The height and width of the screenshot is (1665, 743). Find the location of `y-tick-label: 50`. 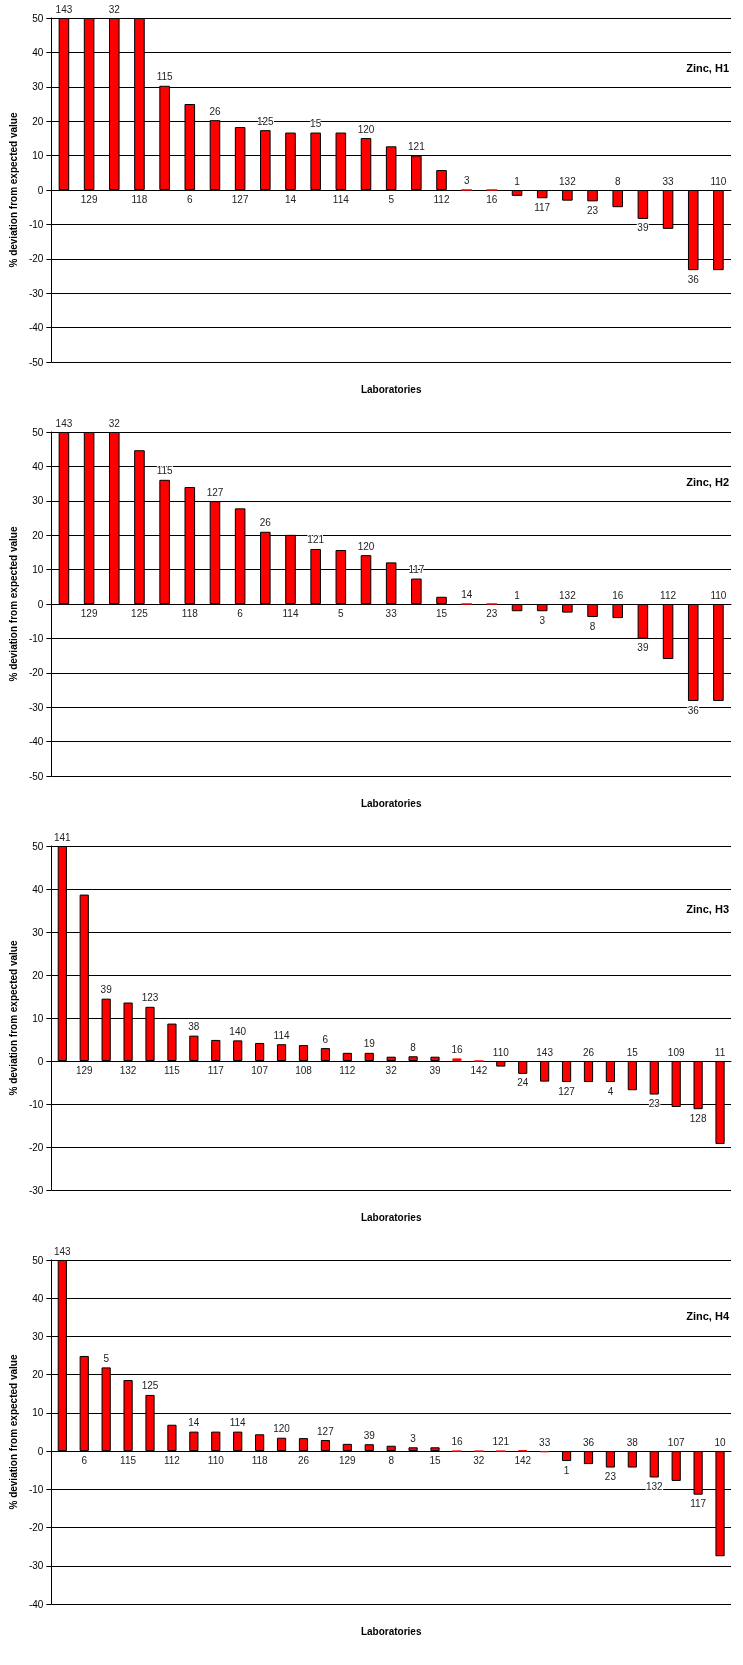

y-tick-label: 50 is located at coordinates (38, 432).